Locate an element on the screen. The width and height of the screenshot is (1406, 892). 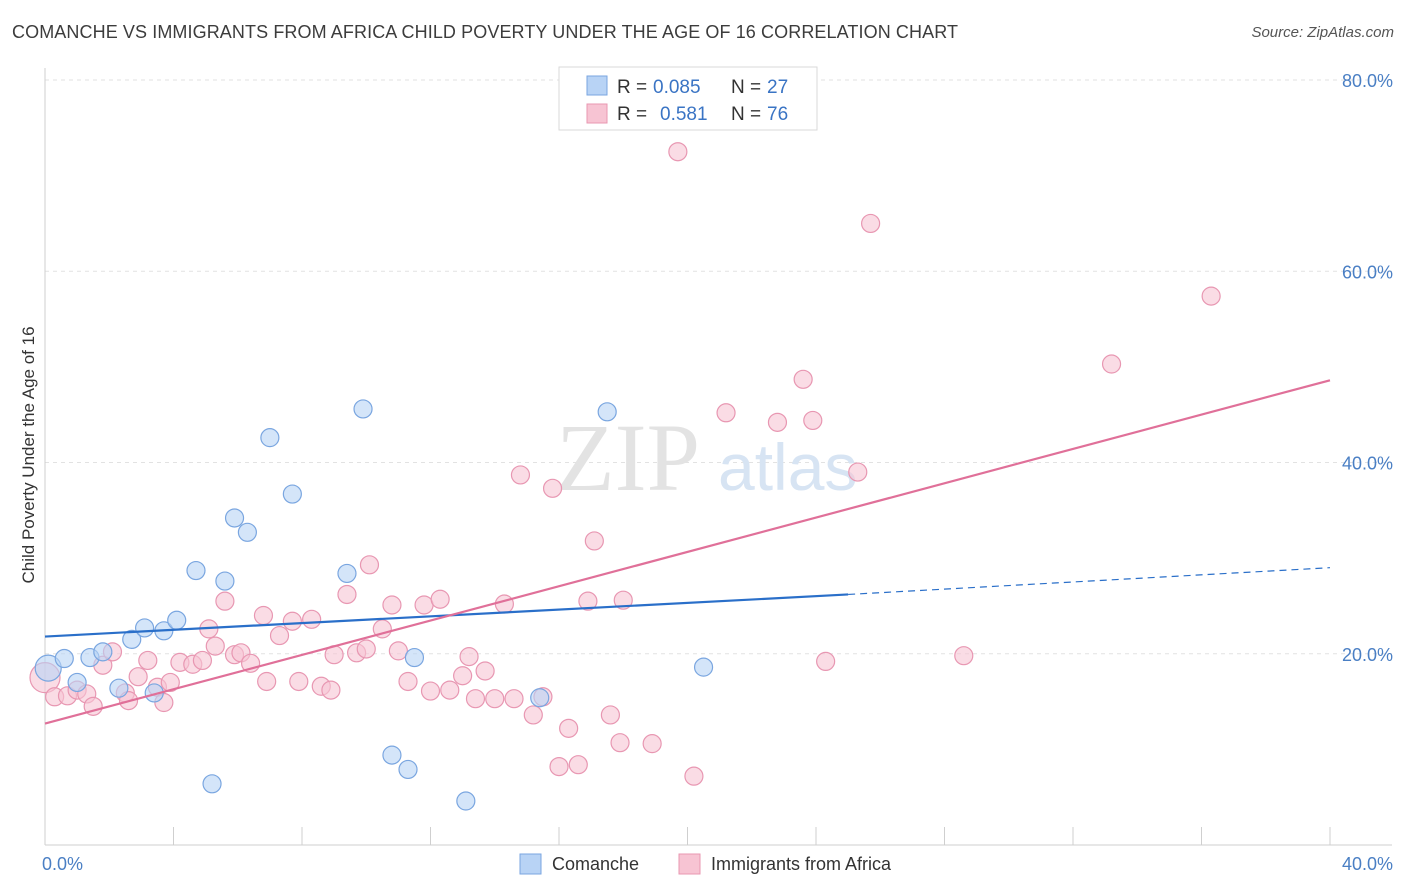
legend-swatch-comanche is located at coordinates (597, 85).